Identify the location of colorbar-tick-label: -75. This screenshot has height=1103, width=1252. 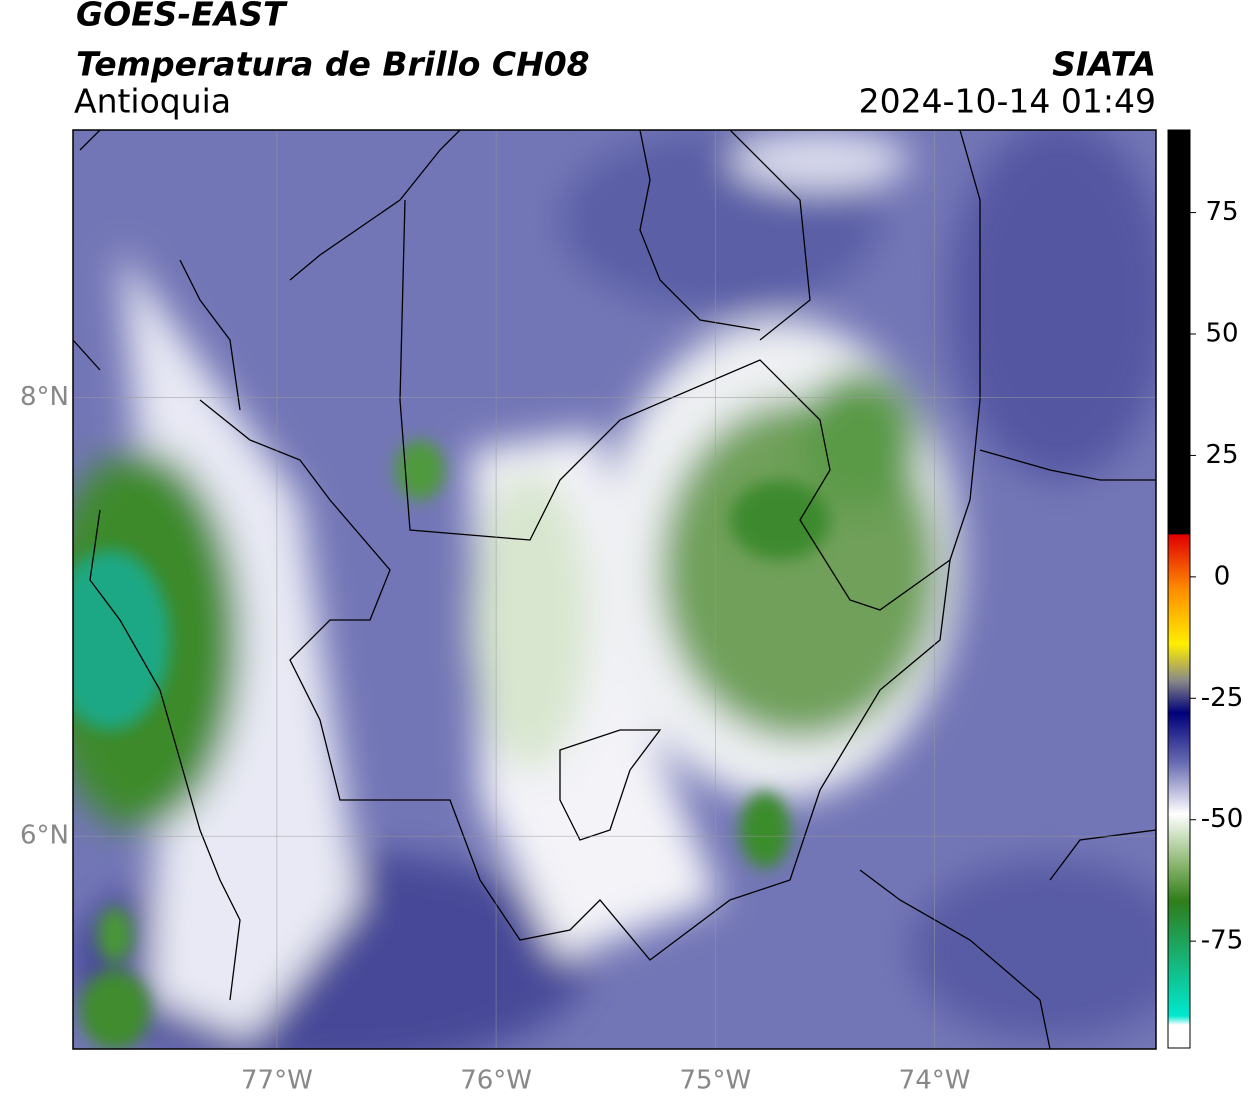
(1222, 941).